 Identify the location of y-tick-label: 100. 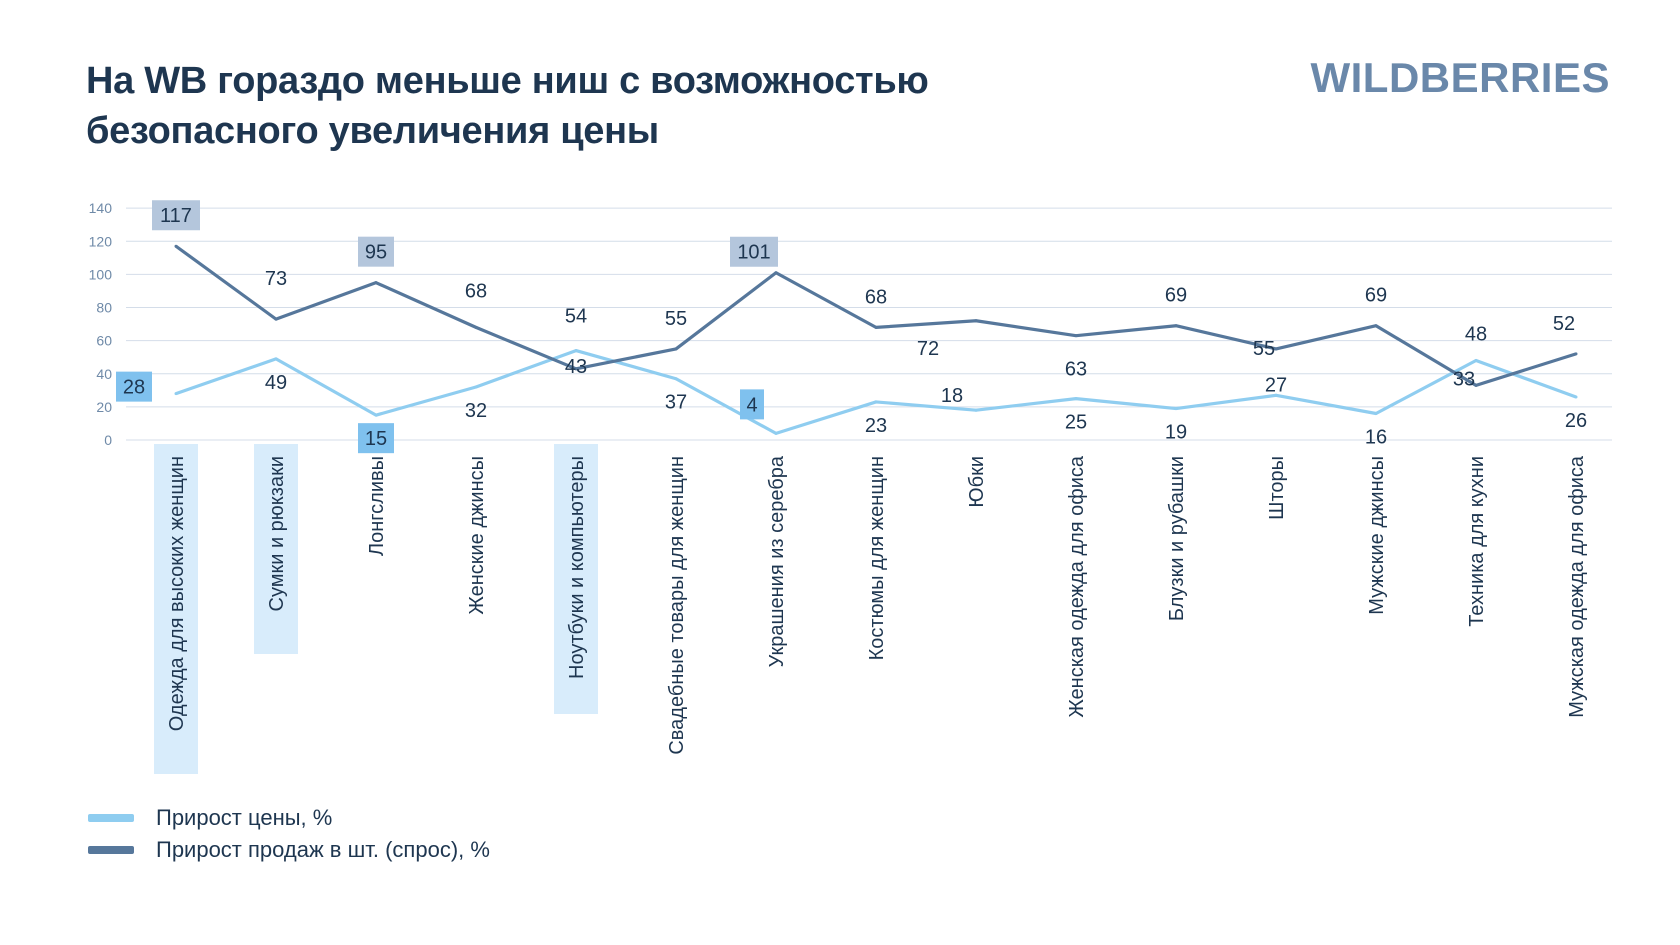
(101, 274).